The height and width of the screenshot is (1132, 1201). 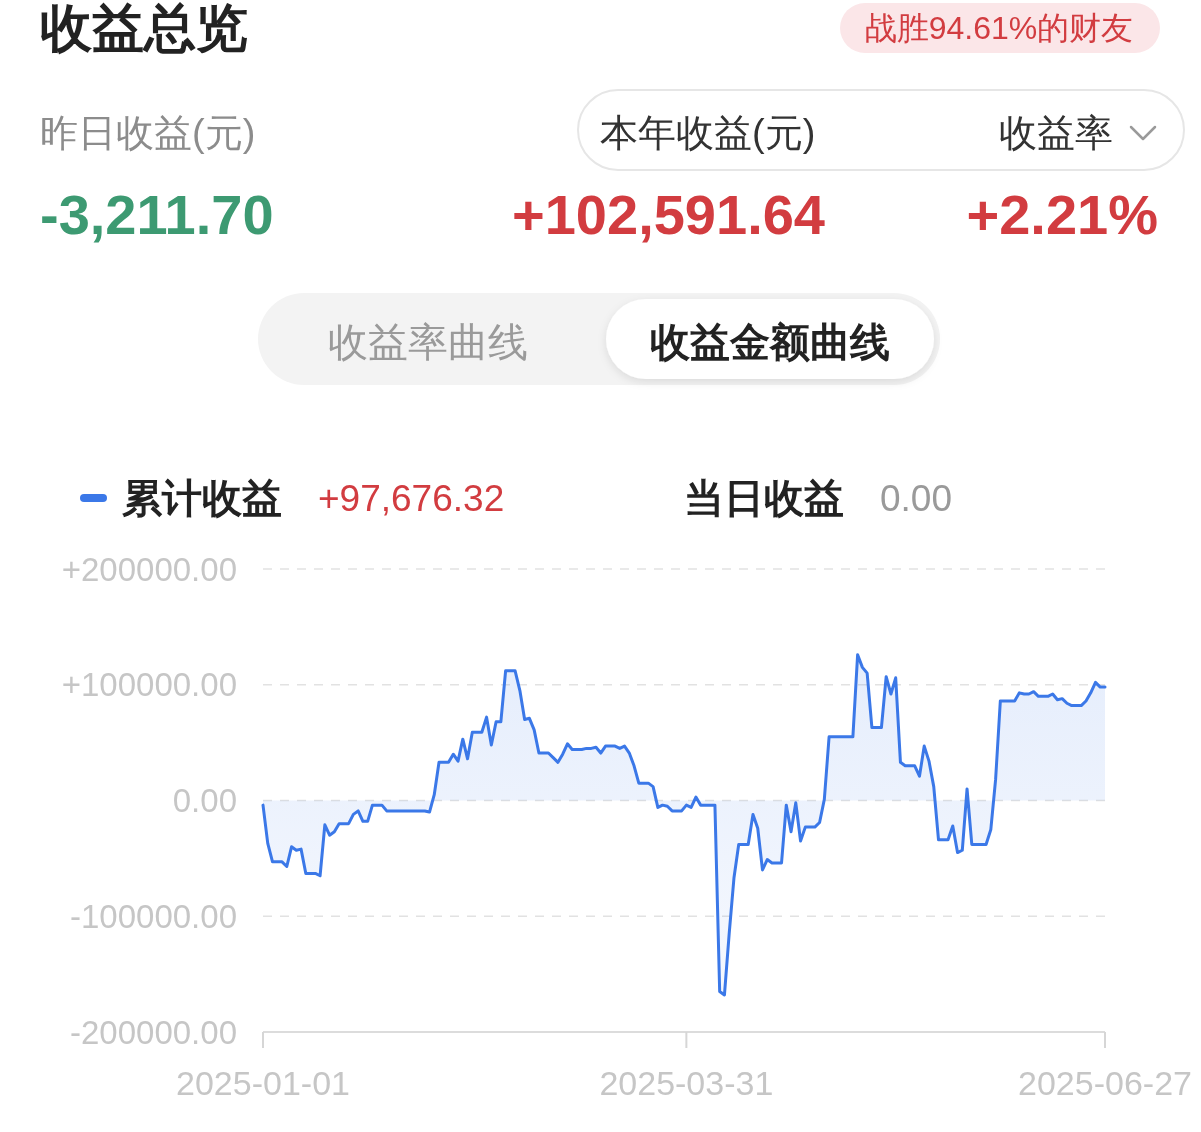 What do you see at coordinates (1056, 133) in the screenshot?
I see `annotation: 收益率` at bounding box center [1056, 133].